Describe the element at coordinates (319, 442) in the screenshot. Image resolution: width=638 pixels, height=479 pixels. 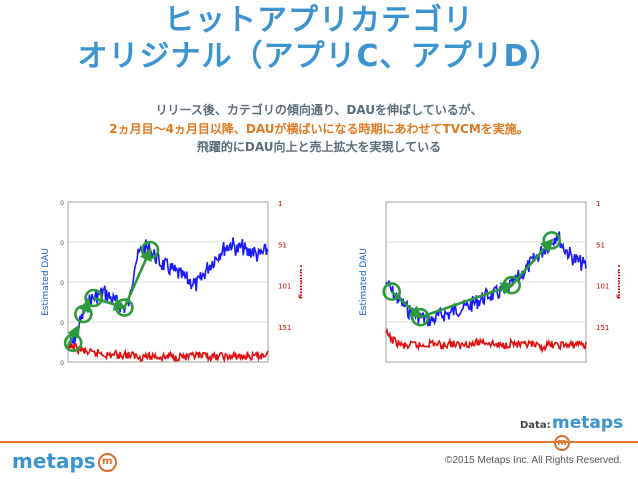
I see `footer-divider` at that location.